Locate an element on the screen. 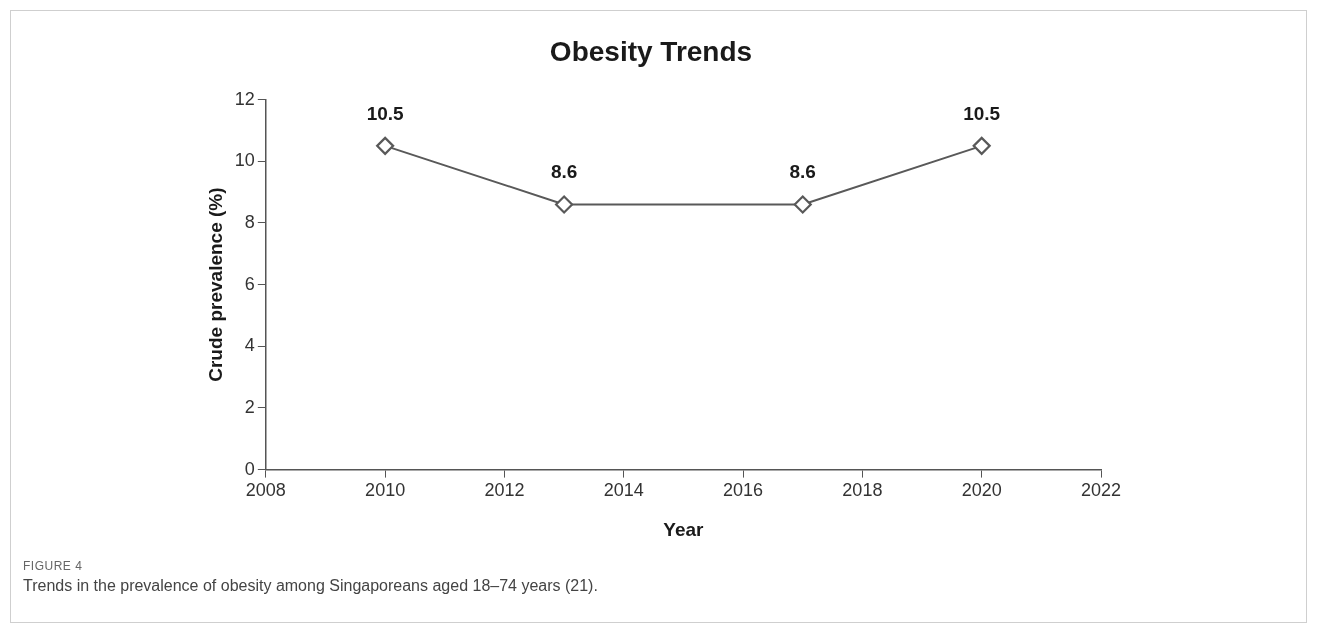 Image resolution: width=1319 pixels, height=631 pixels. y-tick-label: 4 is located at coordinates (249, 345).